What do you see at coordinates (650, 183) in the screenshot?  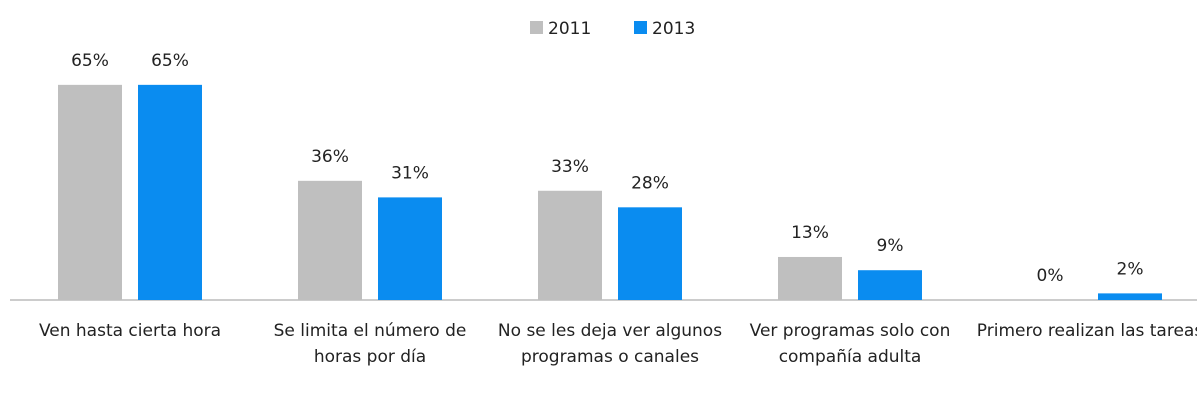 I see `value-label: 28%` at bounding box center [650, 183].